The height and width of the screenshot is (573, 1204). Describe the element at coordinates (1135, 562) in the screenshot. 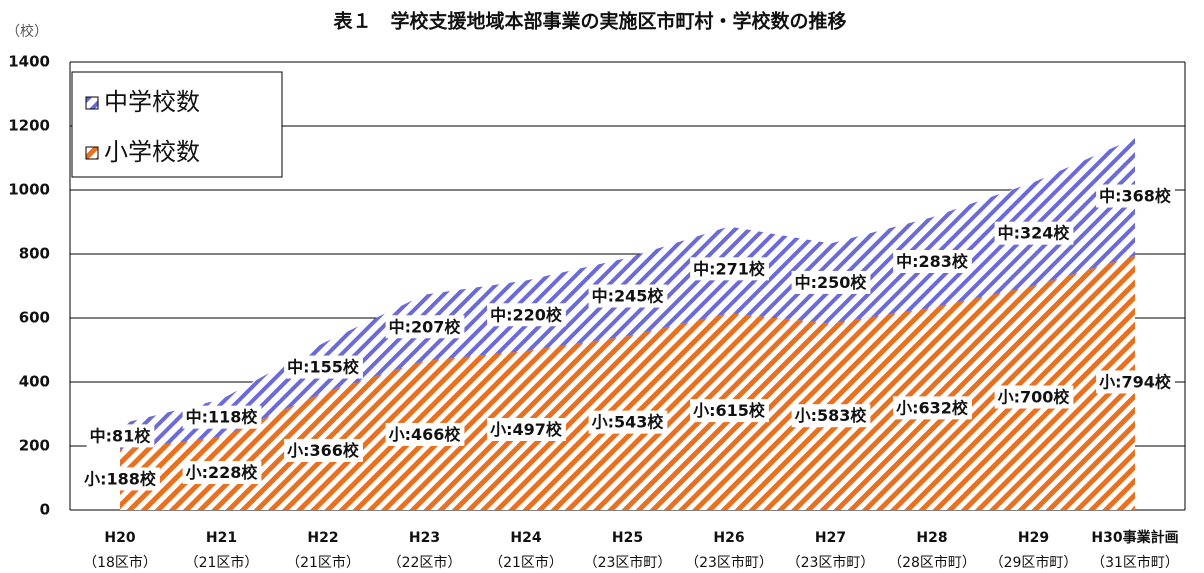

I see `x-tick-note: （31区市町）` at that location.